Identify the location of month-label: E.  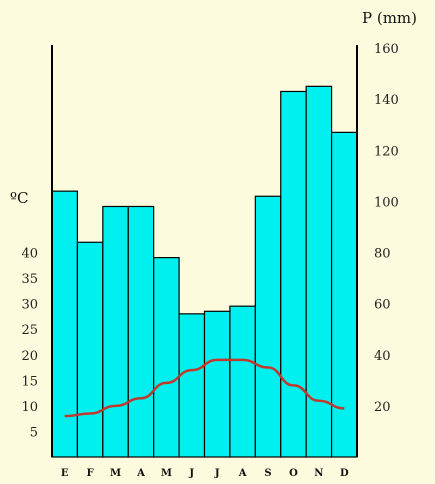
(65, 473).